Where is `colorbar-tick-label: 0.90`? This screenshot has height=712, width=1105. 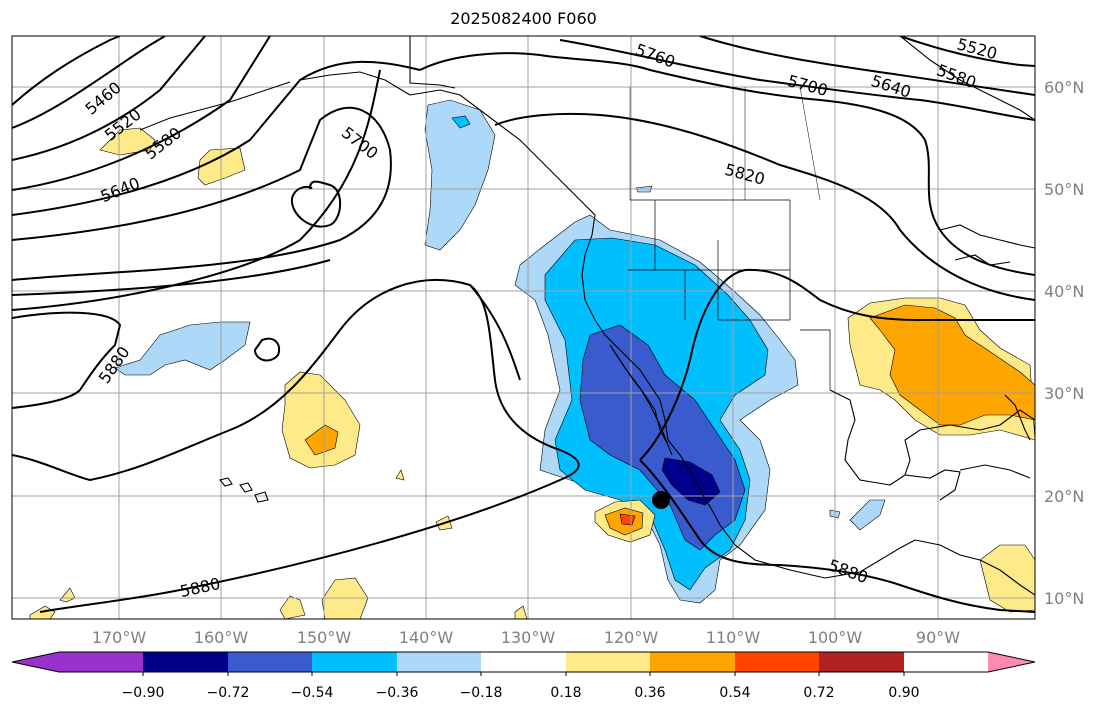
colorbar-tick-label: 0.90 is located at coordinates (903, 693).